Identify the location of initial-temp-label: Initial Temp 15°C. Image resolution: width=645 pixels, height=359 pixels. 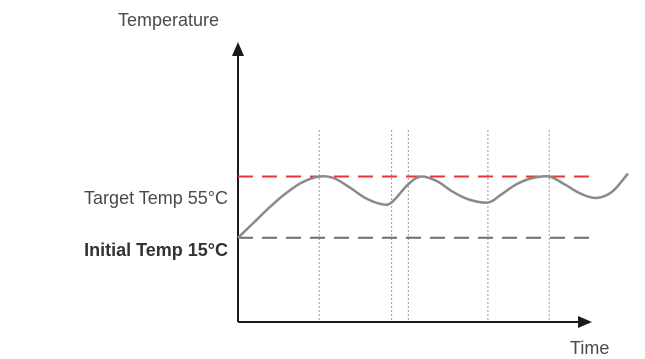
(156, 250).